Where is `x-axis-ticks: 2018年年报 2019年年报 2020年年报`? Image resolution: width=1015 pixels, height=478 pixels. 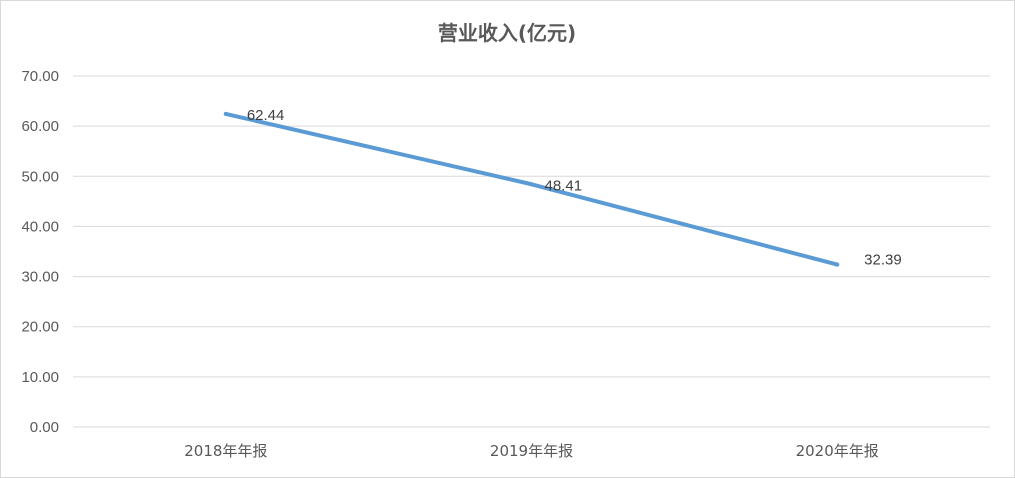
x-axis-ticks: 2018年年报 2019年年报 2020年年报 is located at coordinates (531, 451).